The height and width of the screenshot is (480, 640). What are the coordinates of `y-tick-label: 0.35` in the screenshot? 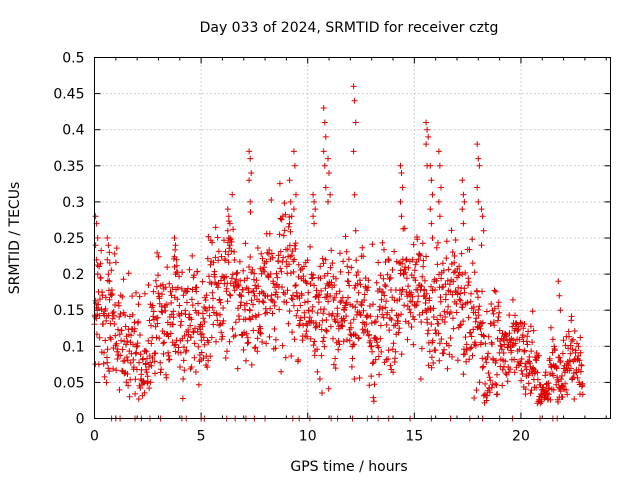 It's located at (68, 167).